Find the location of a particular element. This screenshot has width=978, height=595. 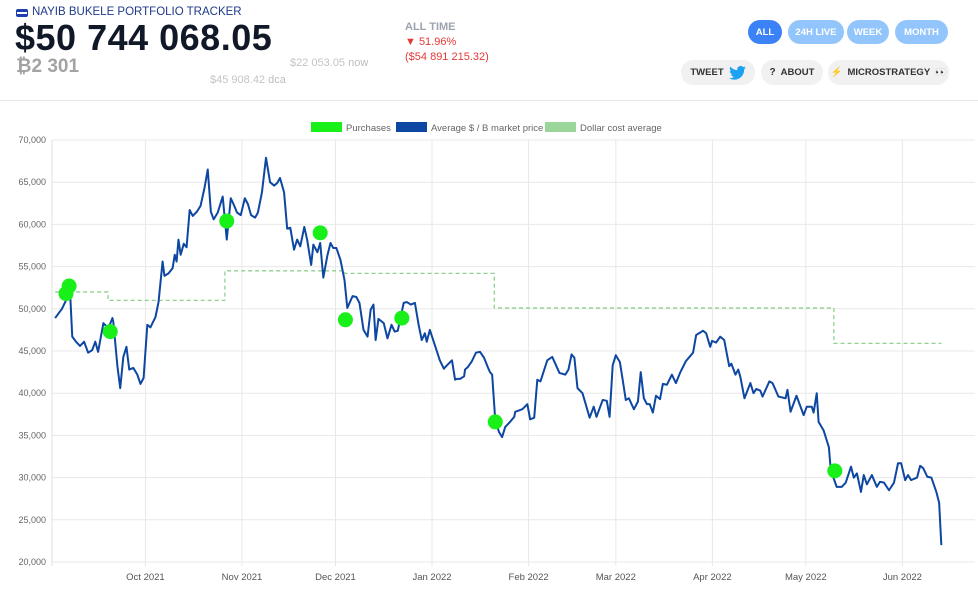

range-all-button: ALL is located at coordinates (765, 32).